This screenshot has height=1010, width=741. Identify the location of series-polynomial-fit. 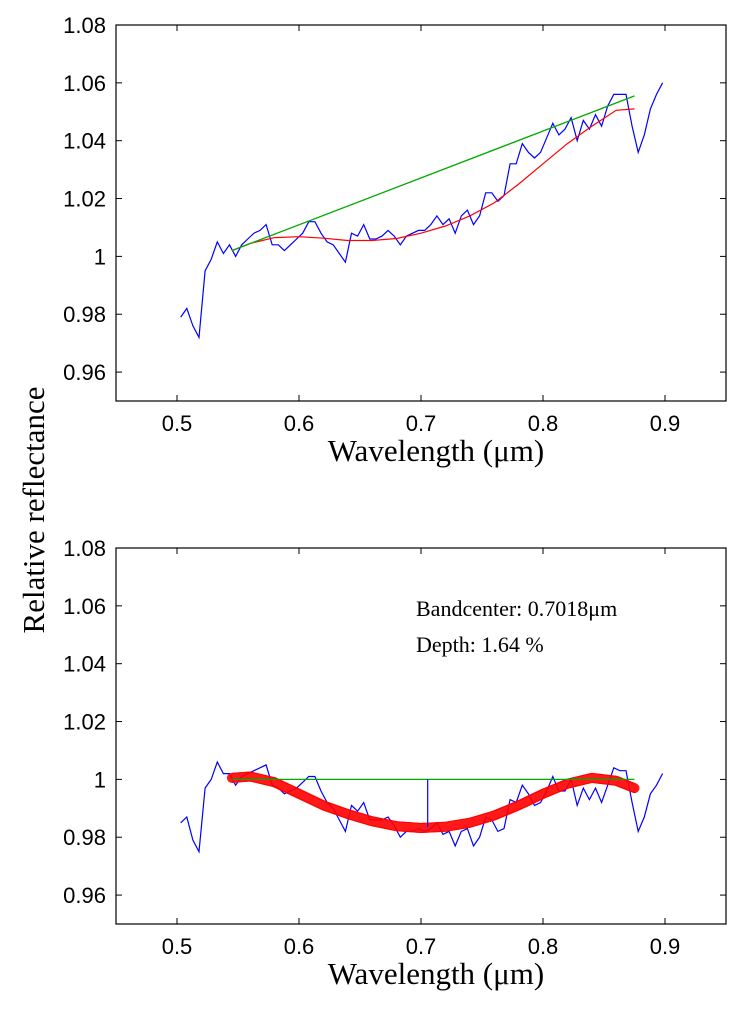
(433, 180).